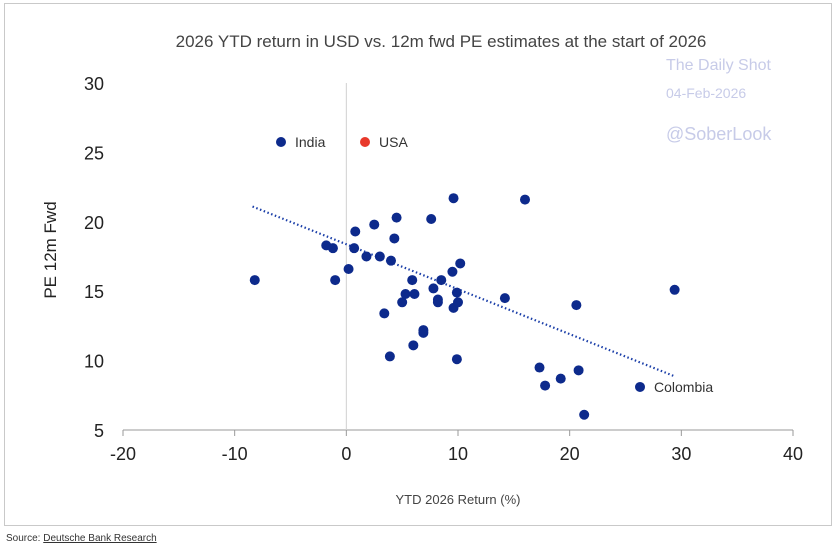  What do you see at coordinates (393, 142) in the screenshot?
I see `legend-label: USA` at bounding box center [393, 142].